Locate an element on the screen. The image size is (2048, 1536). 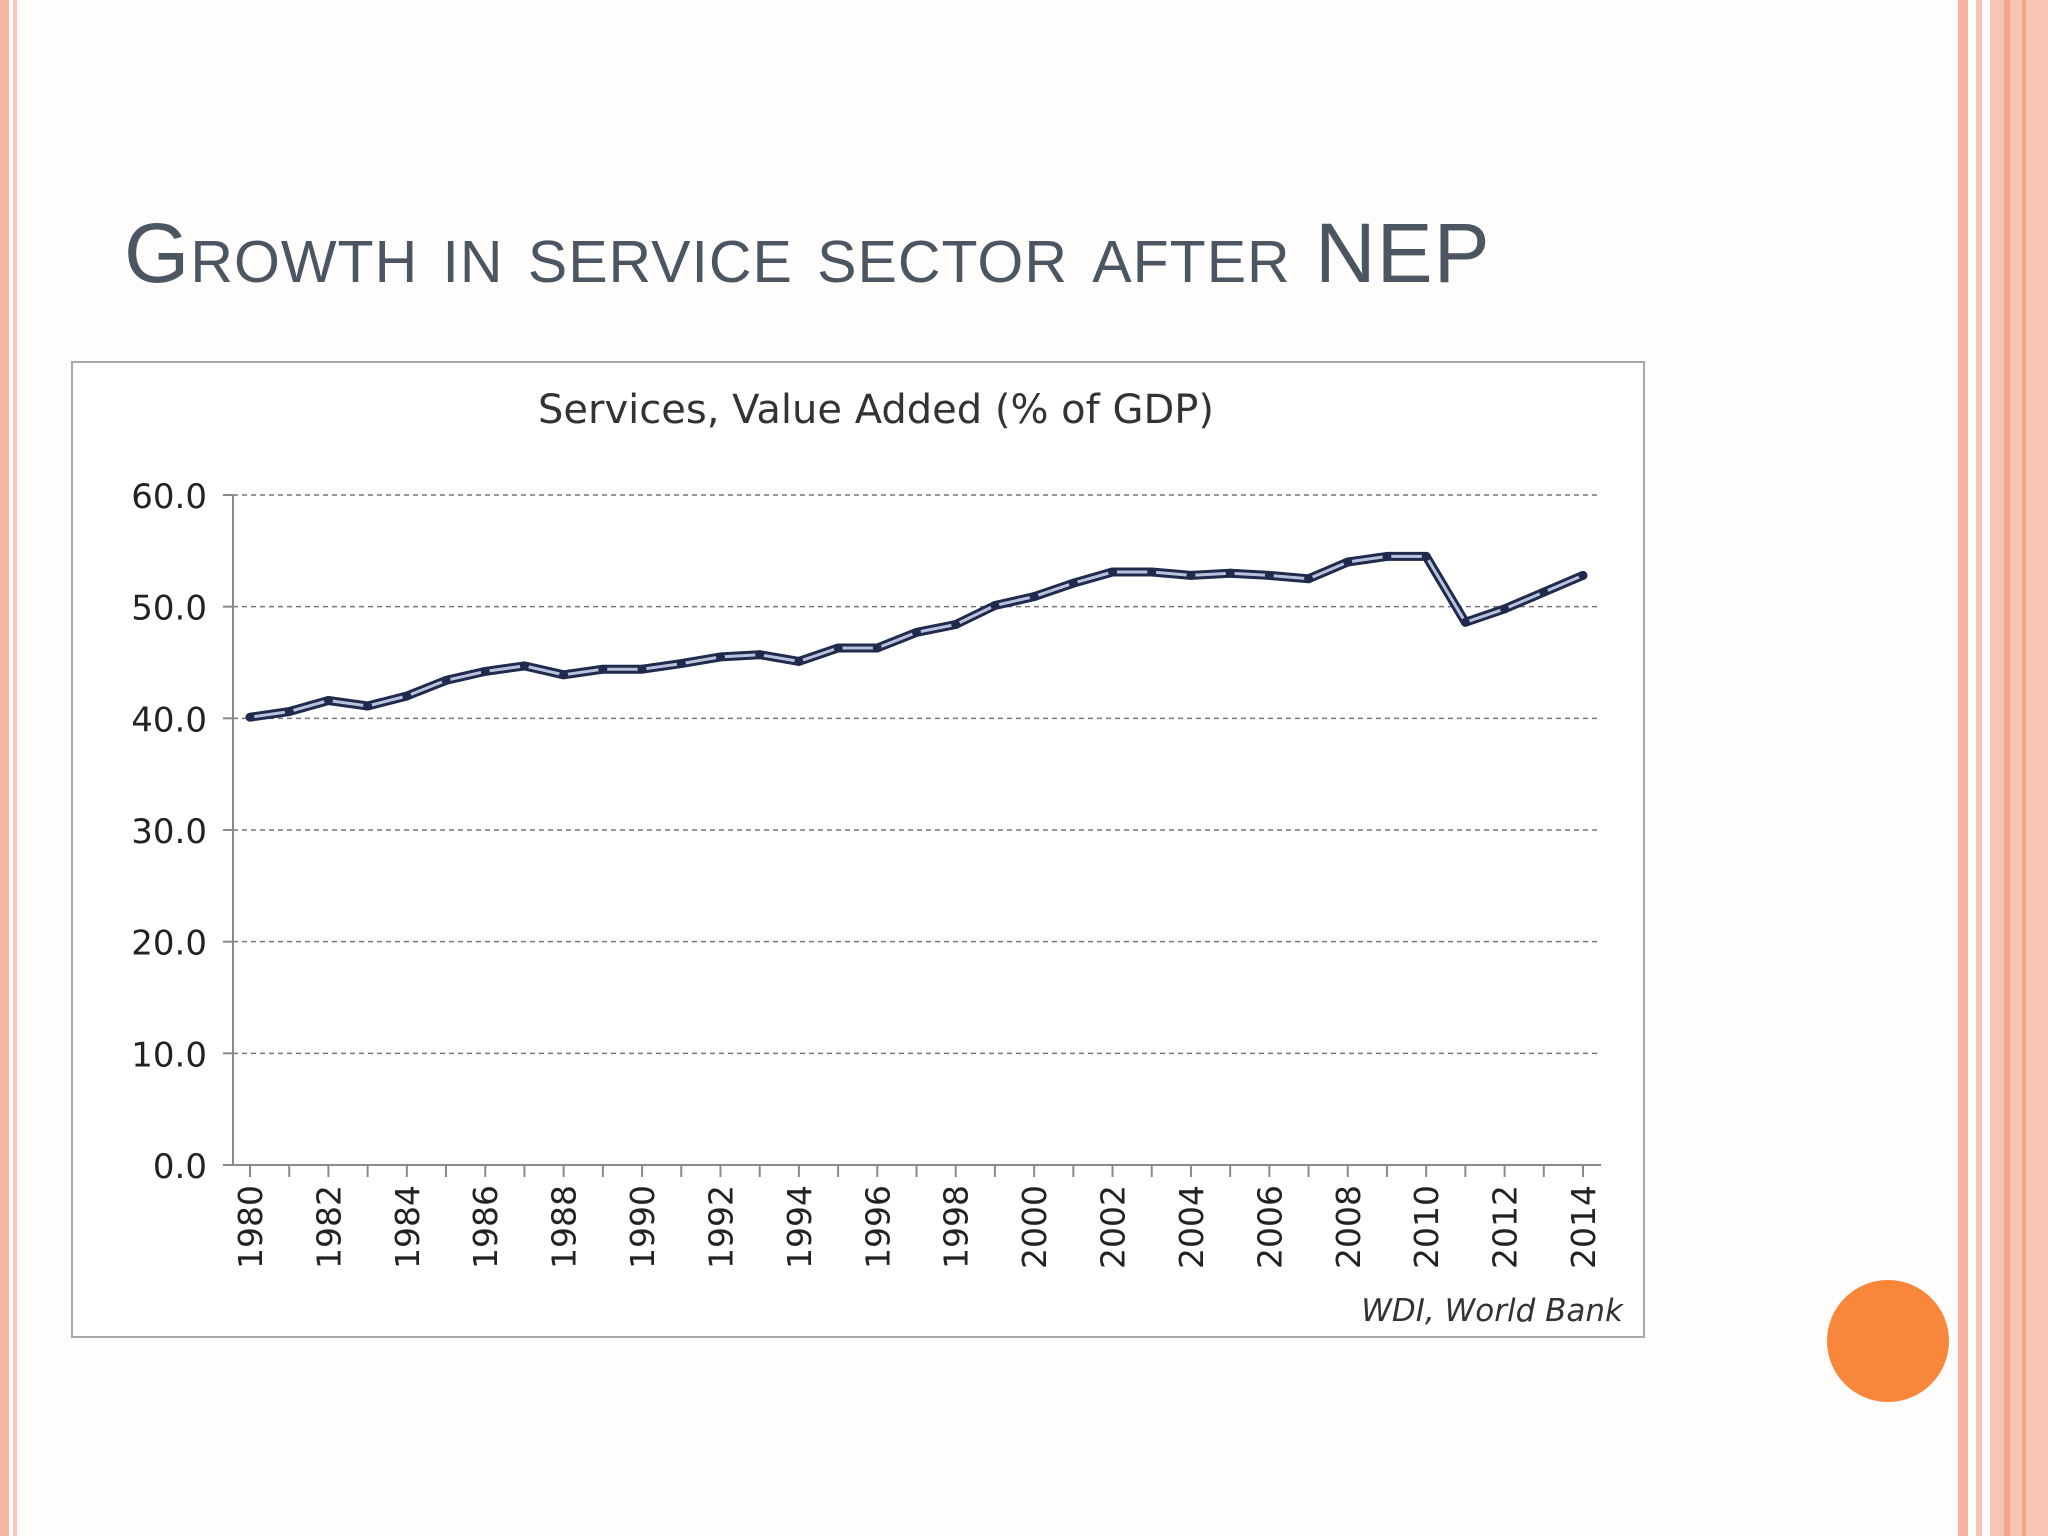
x-tick-label: 1986 is located at coordinates (485, 1227).